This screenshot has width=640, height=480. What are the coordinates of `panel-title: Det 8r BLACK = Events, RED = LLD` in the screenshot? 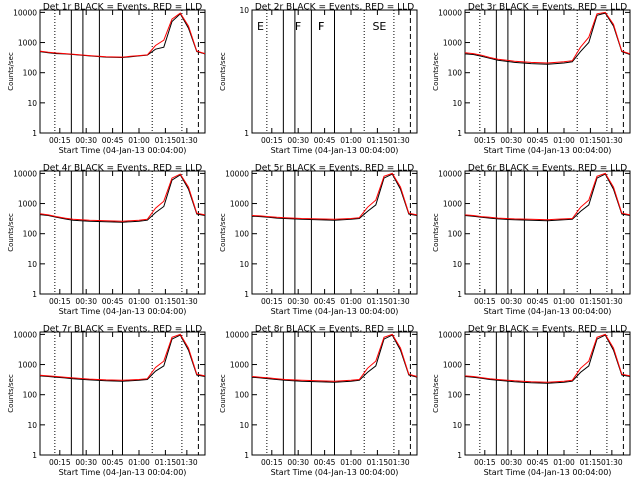 It's located at (334, 330).